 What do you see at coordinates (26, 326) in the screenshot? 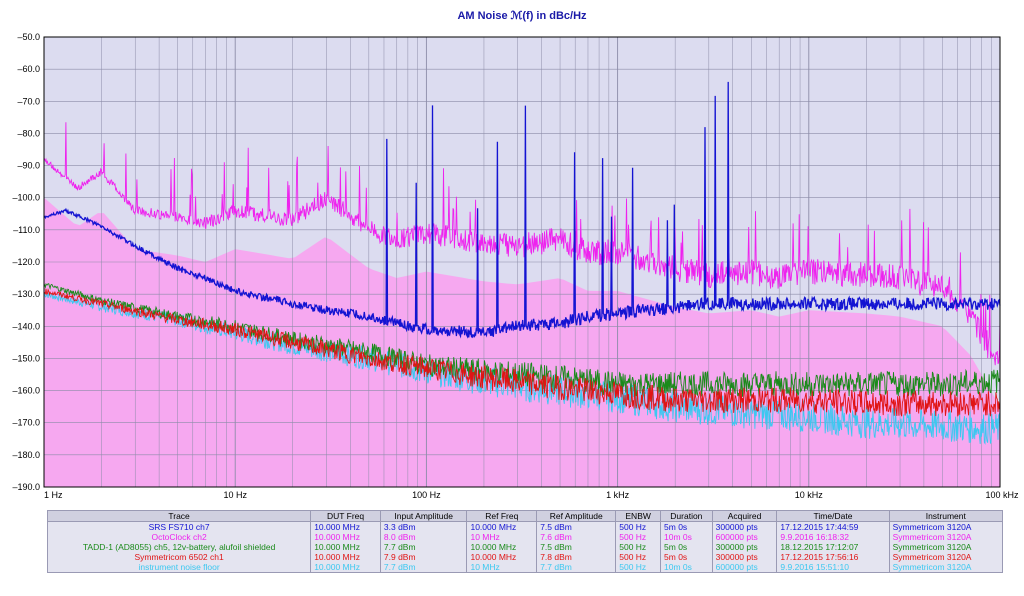
I see `y-tick-label: –140.0` at bounding box center [26, 326].